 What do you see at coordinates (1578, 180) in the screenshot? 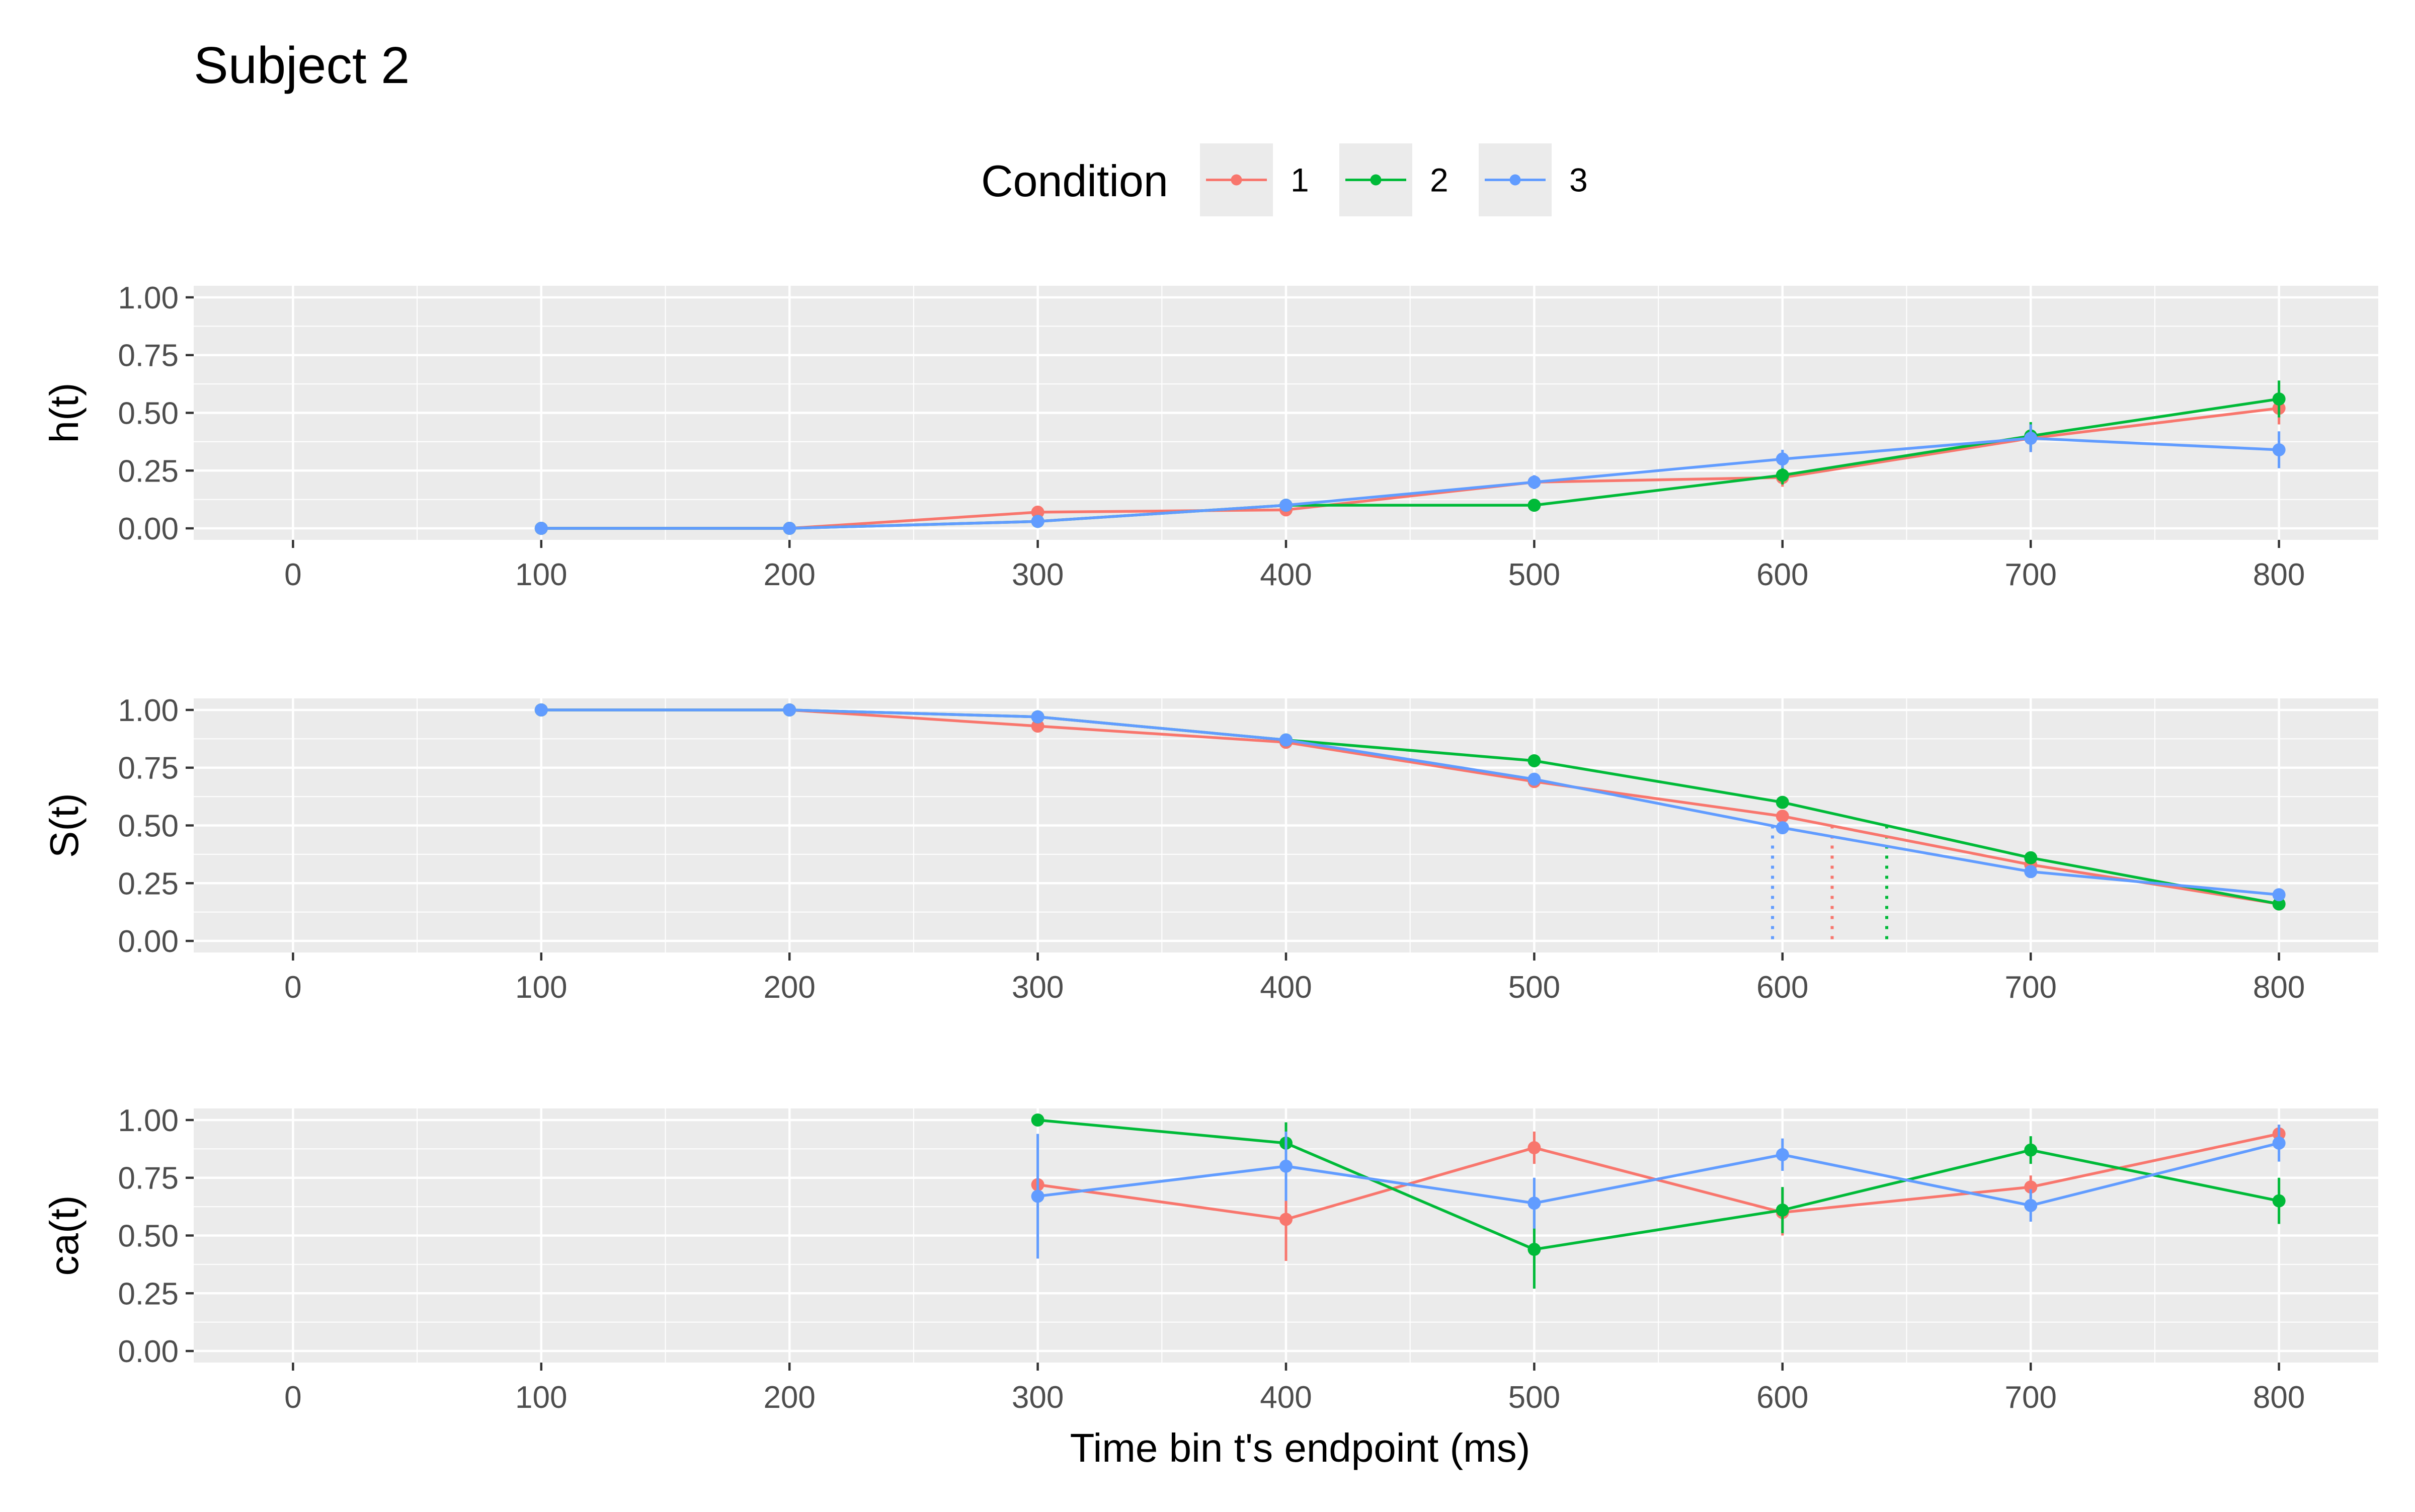
I see `legend-label-3: 3` at bounding box center [1578, 180].